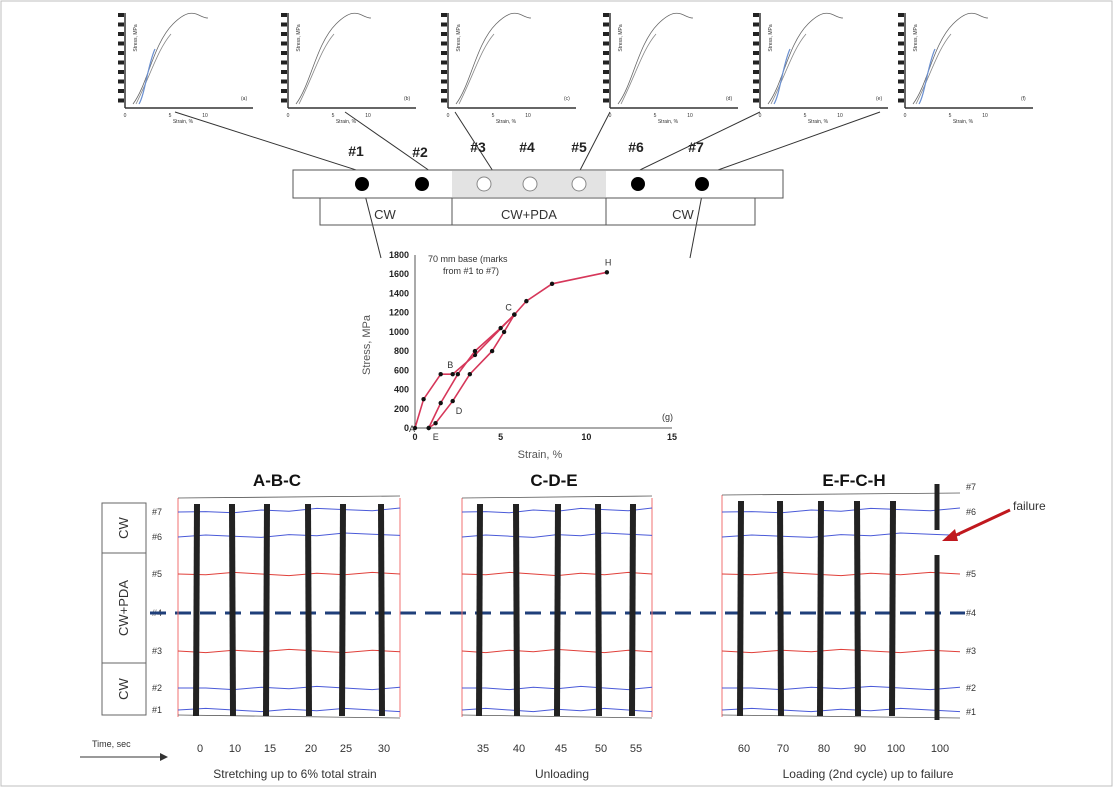 This screenshot has width=1113, height=787. I want to click on left-mark-label: #7, so click(157, 512).